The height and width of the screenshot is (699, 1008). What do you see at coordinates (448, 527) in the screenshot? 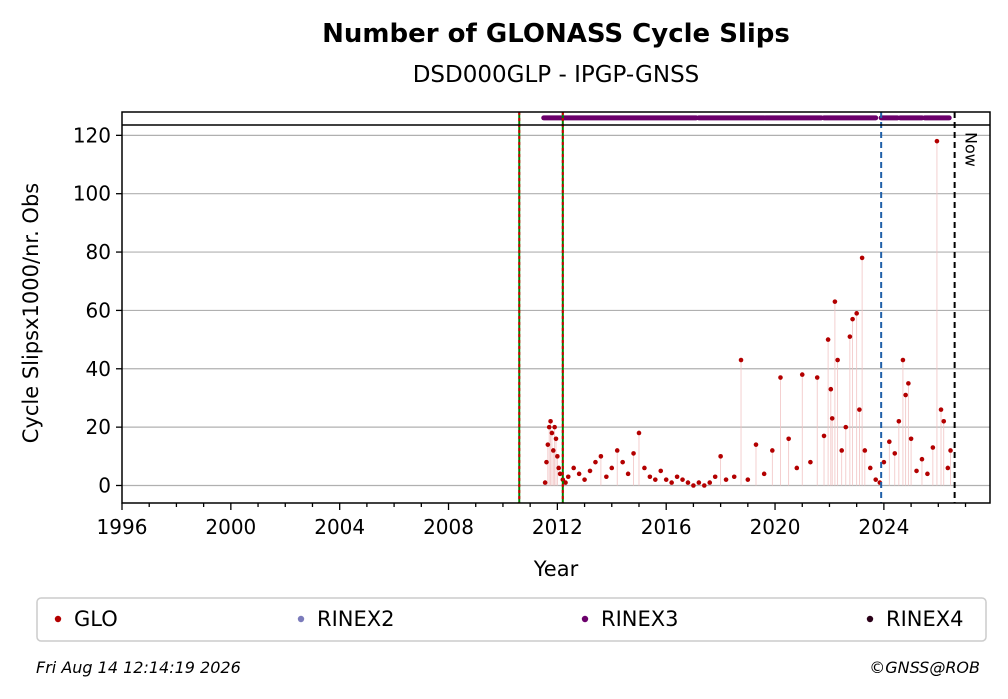
I see `x-tick-label: 2008` at bounding box center [448, 527].